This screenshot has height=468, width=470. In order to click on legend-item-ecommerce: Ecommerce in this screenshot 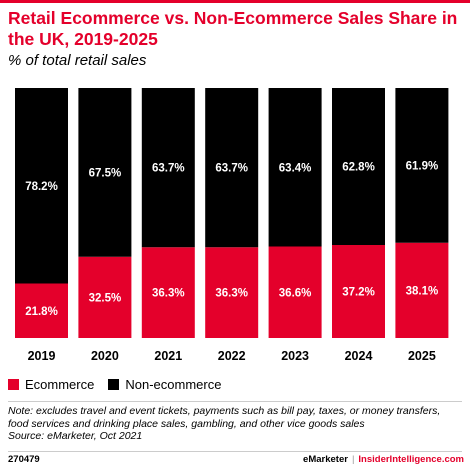, I will do `click(51, 384)`.